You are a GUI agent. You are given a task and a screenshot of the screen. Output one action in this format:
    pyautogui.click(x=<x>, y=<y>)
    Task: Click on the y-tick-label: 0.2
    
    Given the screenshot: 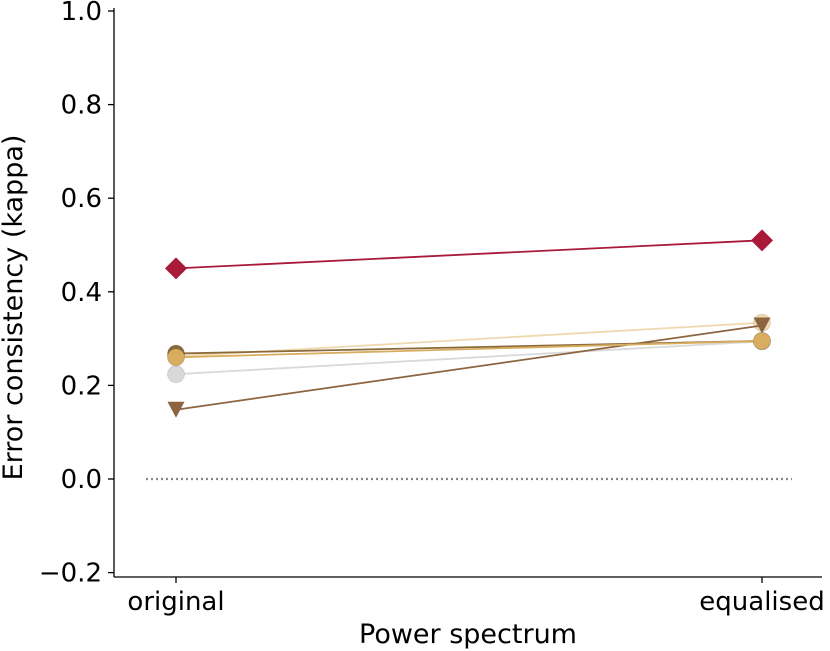 What is the action you would take?
    pyautogui.click(x=81, y=386)
    